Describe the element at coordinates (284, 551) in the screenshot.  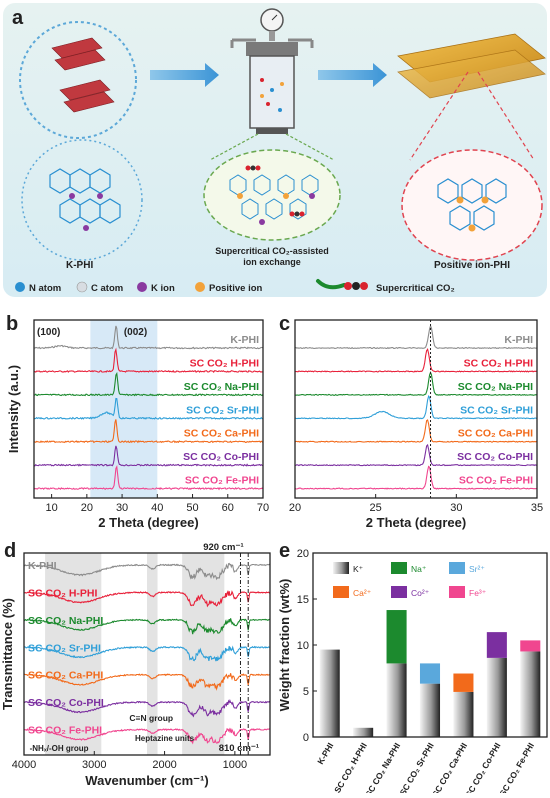
I see `panel-e-letter: e` at that location.